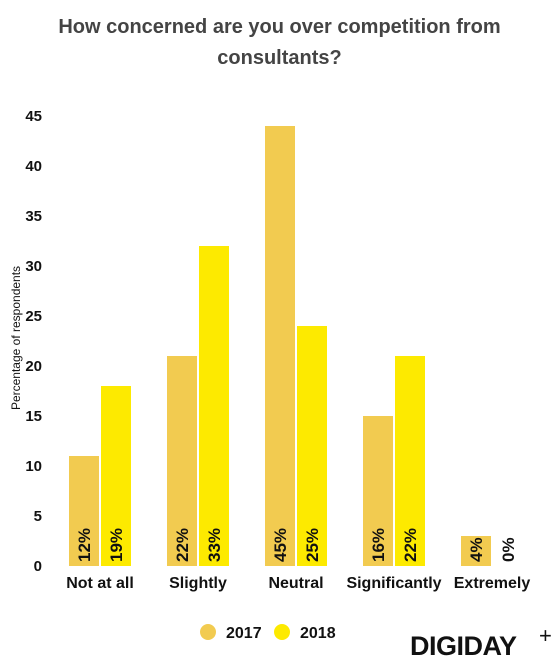 Image resolution: width=559 pixels, height=662 pixels. I want to click on category-label: Not at all, so click(100, 583).